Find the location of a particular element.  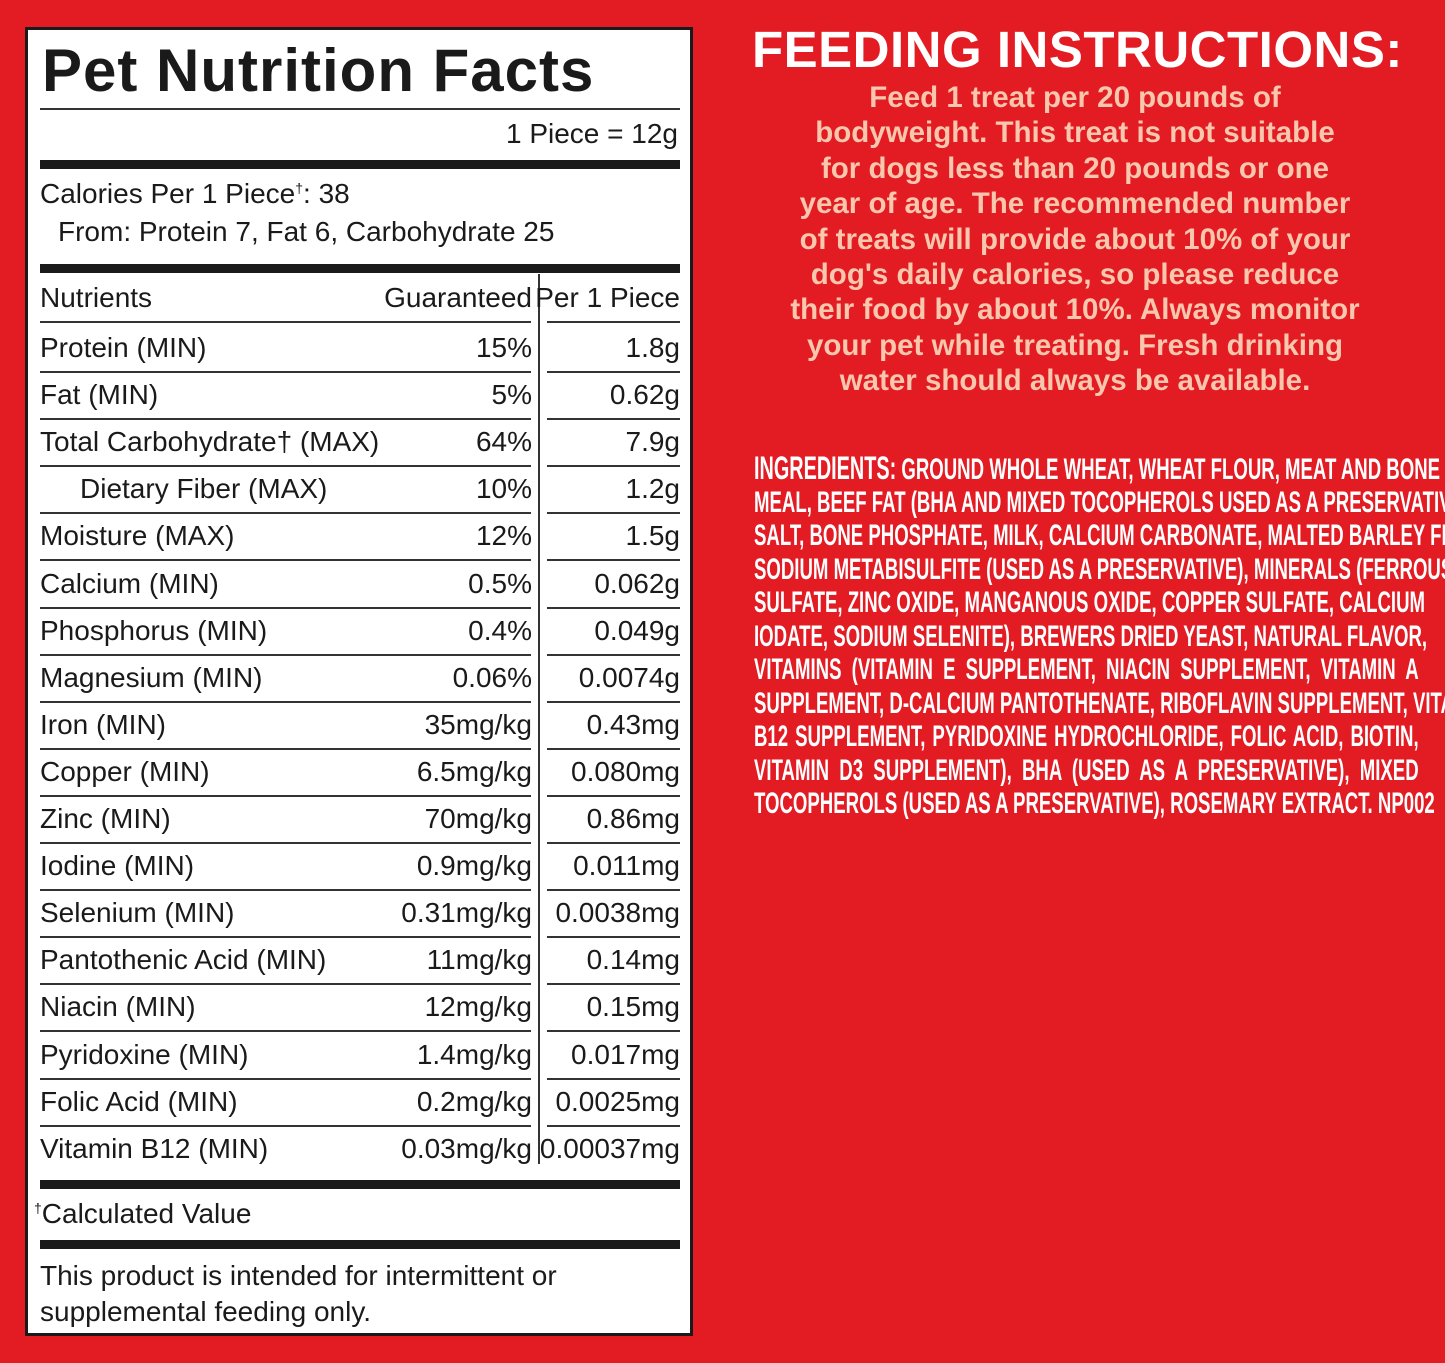

nutrient-name: Total Carbohydrate† (MAX) is located at coordinates (210, 442).